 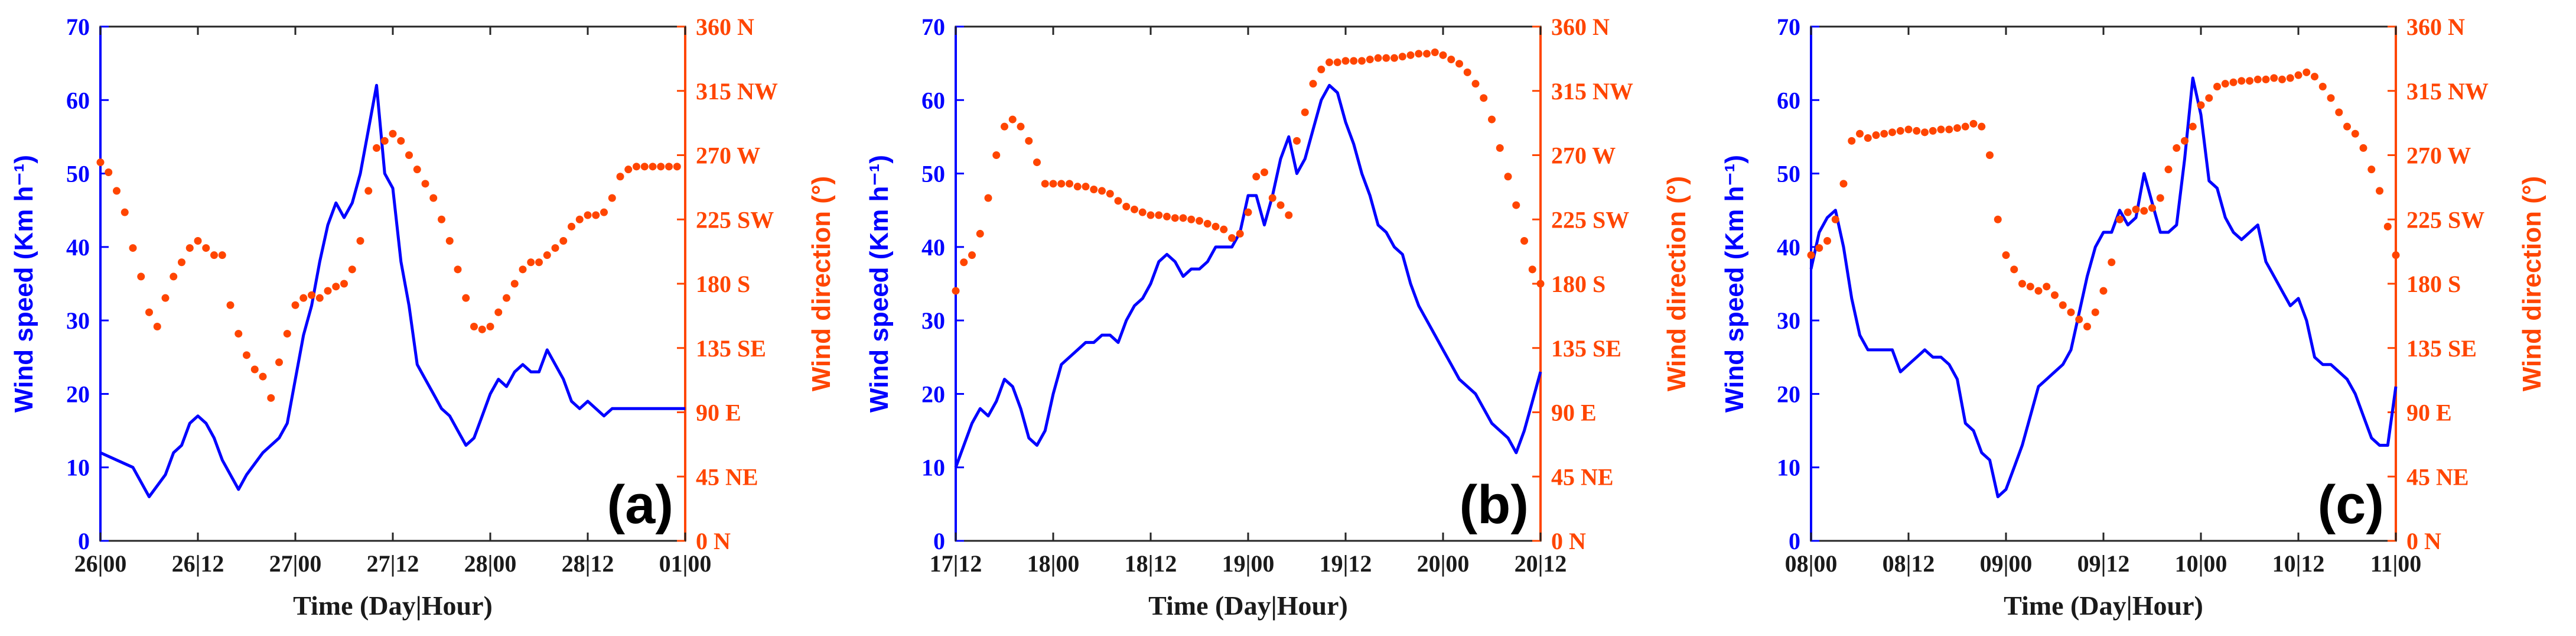 I want to click on y-tick-label: 50, so click(x=1788, y=174).